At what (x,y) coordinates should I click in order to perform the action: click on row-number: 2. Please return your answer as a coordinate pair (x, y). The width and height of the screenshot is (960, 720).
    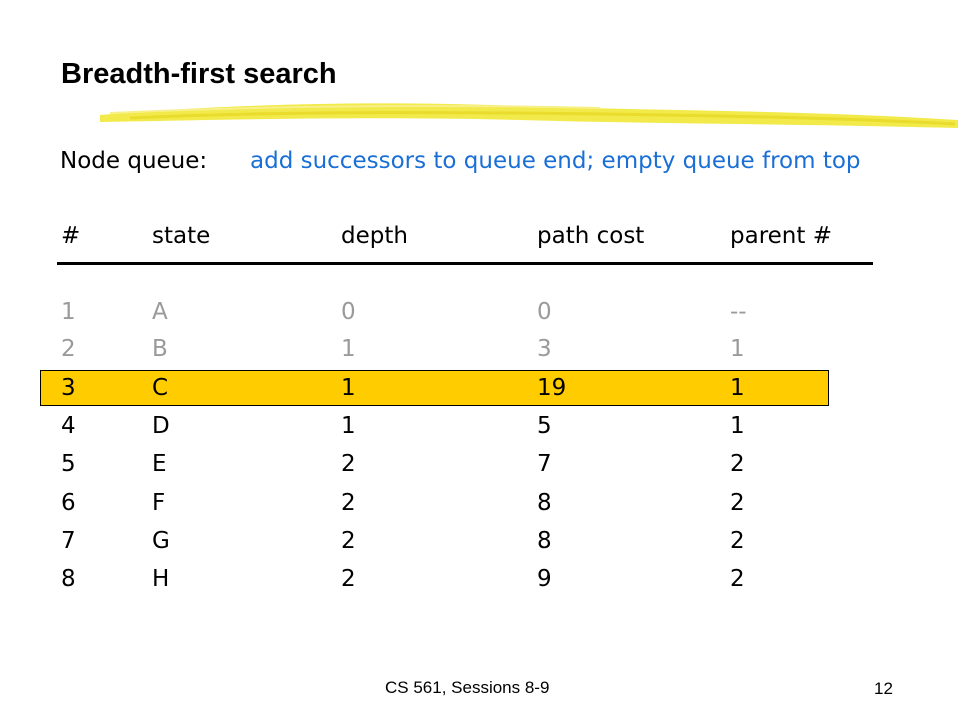
    Looking at the image, I should click on (68, 349).